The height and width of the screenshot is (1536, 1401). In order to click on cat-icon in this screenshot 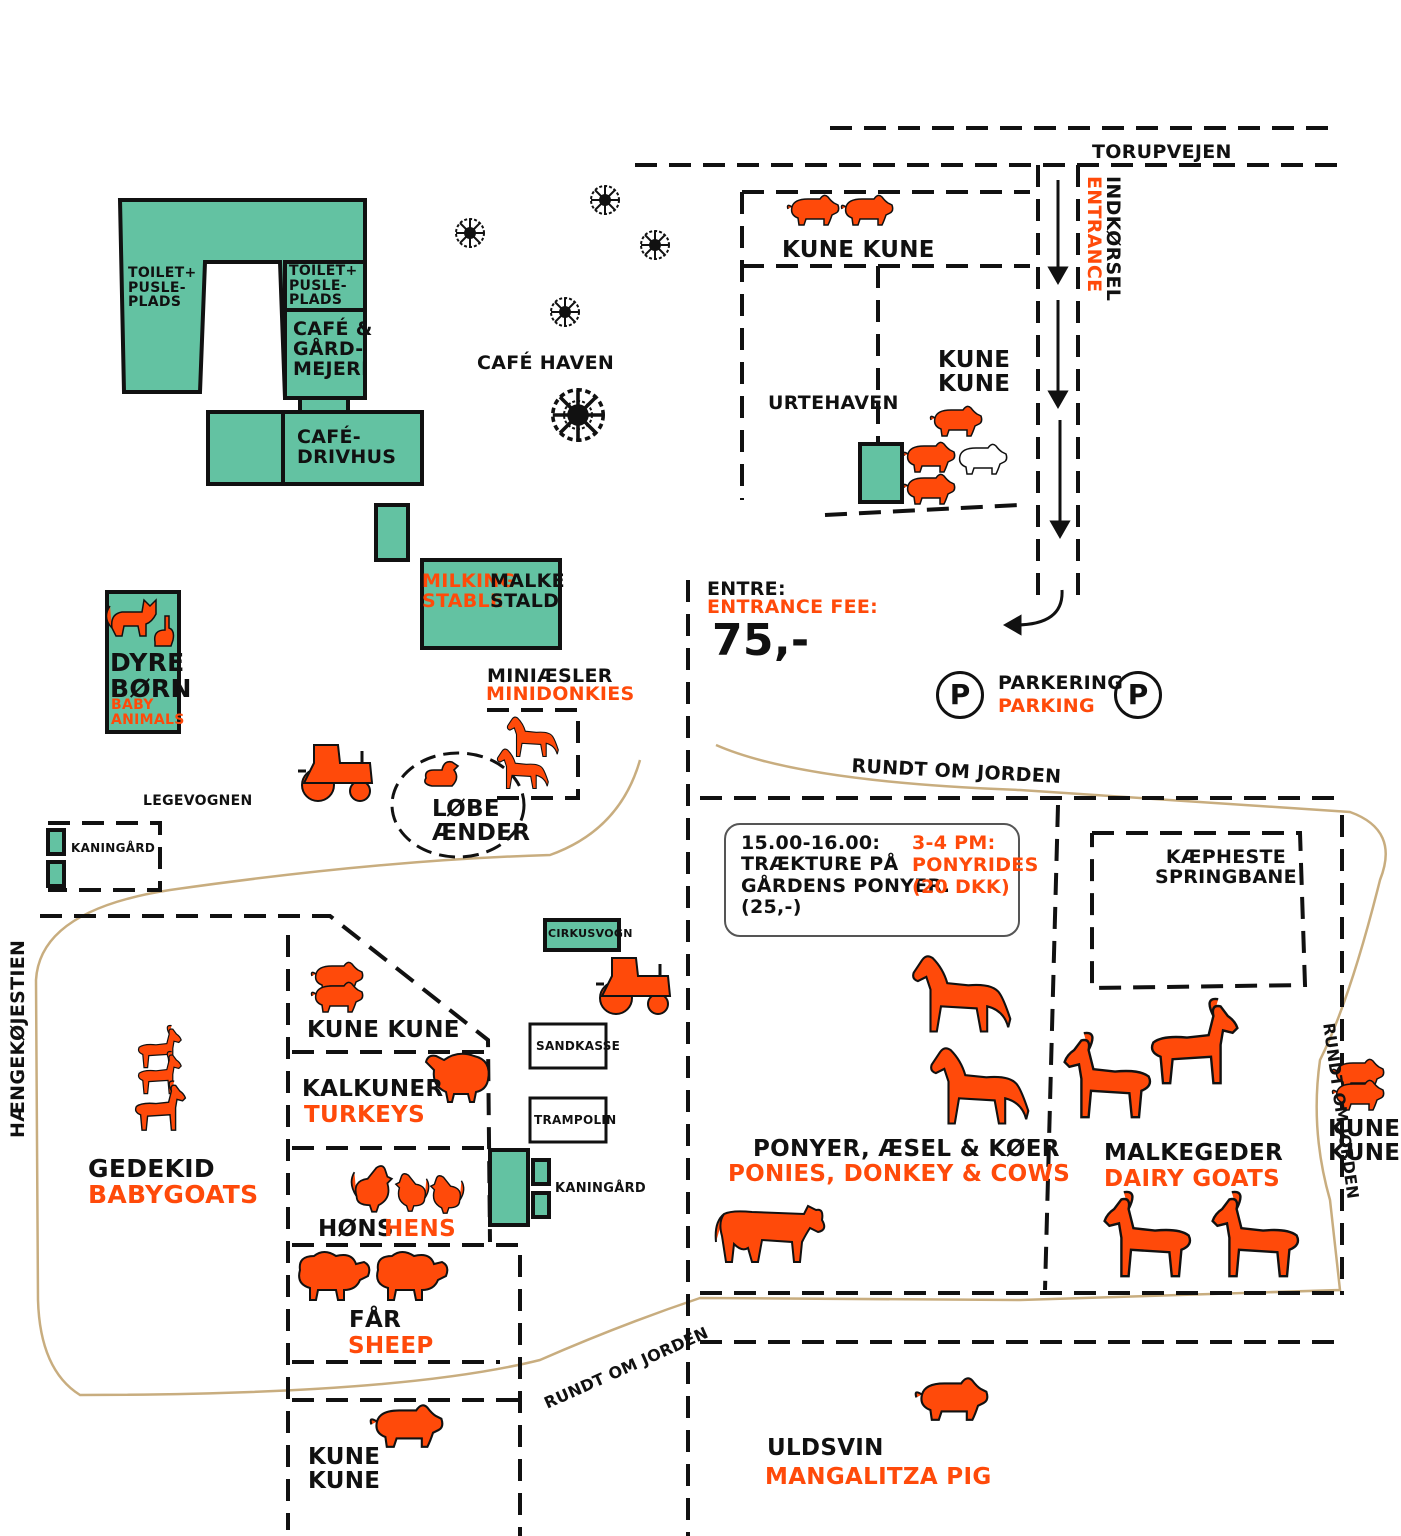, I will do `click(131, 617)`.